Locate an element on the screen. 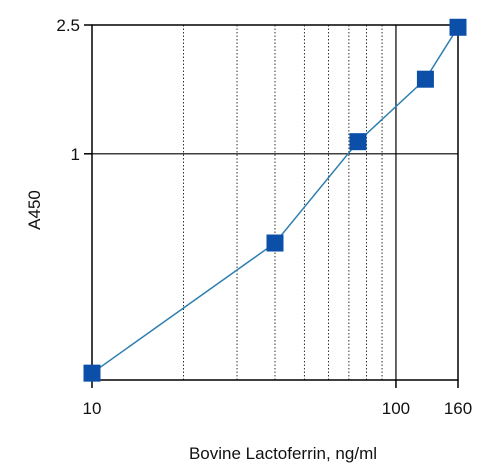 This screenshot has width=481, height=467. x-axis-title: Bovine Lactoferrin, ng/ml is located at coordinates (283, 453).